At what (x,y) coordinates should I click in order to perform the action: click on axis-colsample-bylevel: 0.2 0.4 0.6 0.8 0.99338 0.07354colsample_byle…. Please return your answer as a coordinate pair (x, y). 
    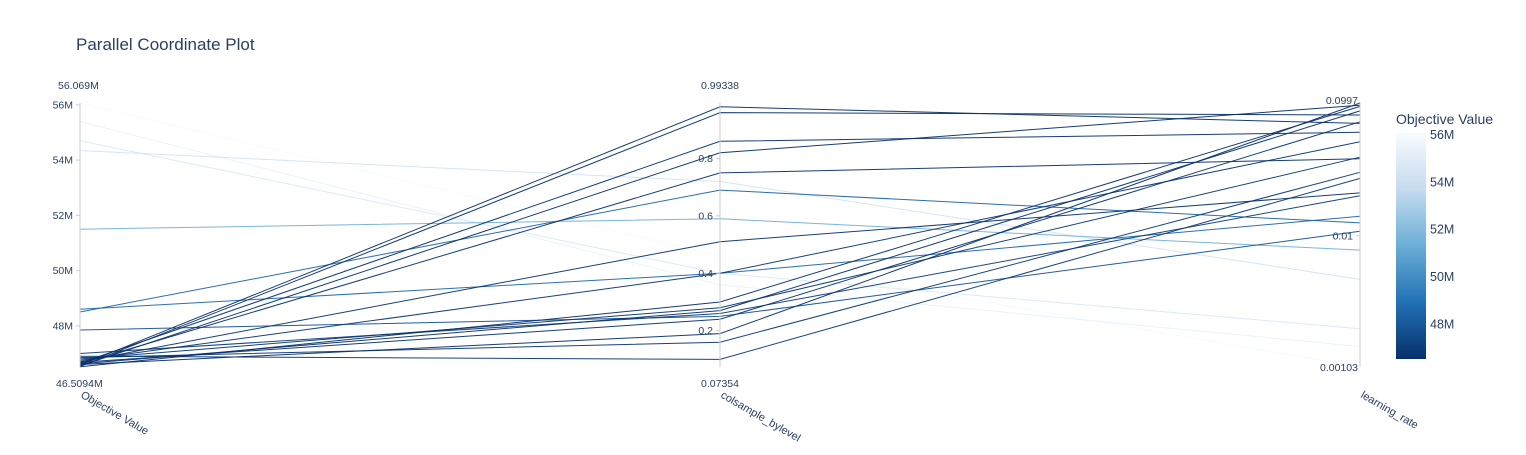
    Looking at the image, I should click on (750, 262).